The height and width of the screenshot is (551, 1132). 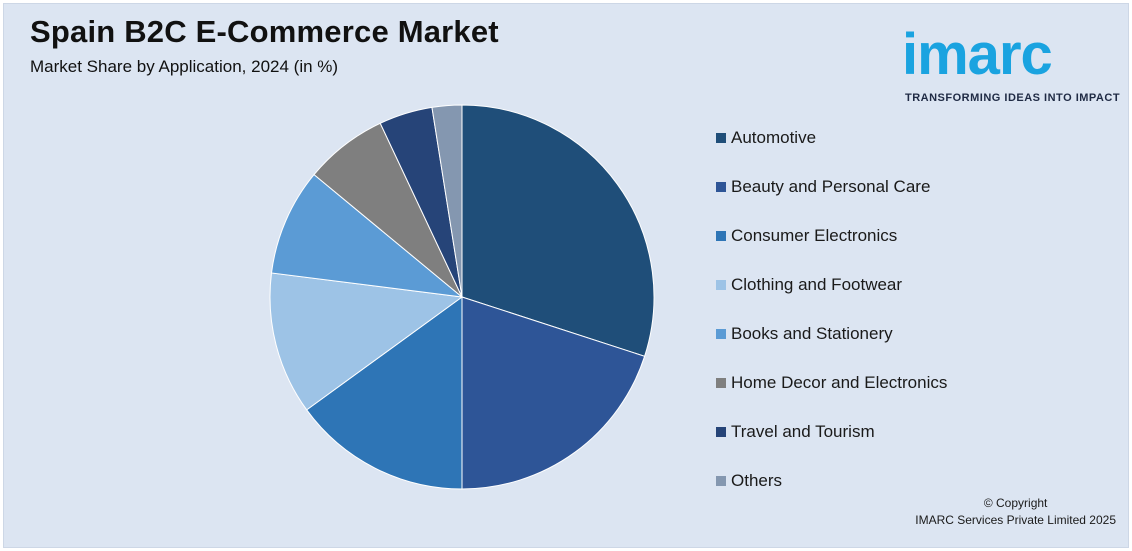 What do you see at coordinates (553, 393) in the screenshot?
I see `pie-slice-beauty-and-personal-care` at bounding box center [553, 393].